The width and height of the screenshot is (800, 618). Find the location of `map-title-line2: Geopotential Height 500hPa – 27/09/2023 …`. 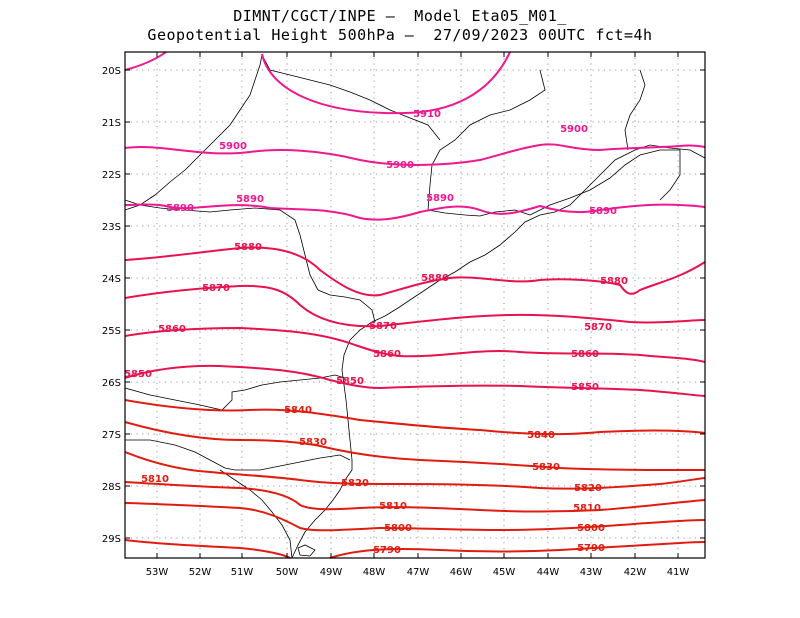

map-title-line2: Geopotential Height 500hPa – 27/09/2023 … is located at coordinates (400, 35).